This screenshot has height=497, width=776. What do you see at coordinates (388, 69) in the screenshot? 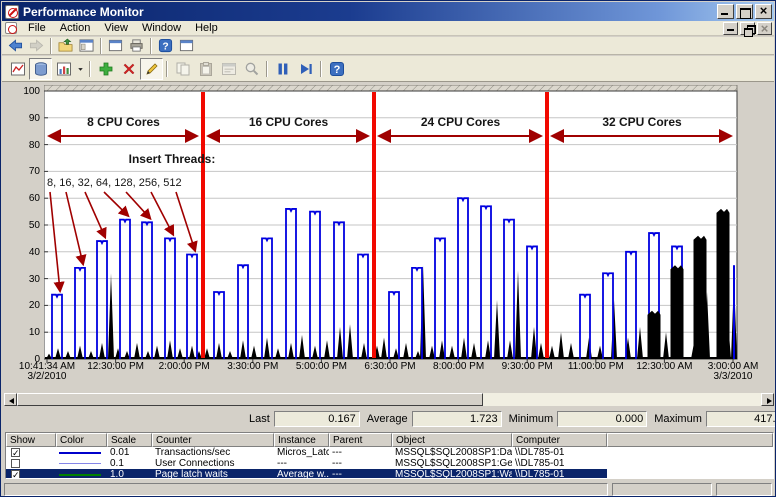
I see `perfmon-toolbar: ?` at bounding box center [388, 69].